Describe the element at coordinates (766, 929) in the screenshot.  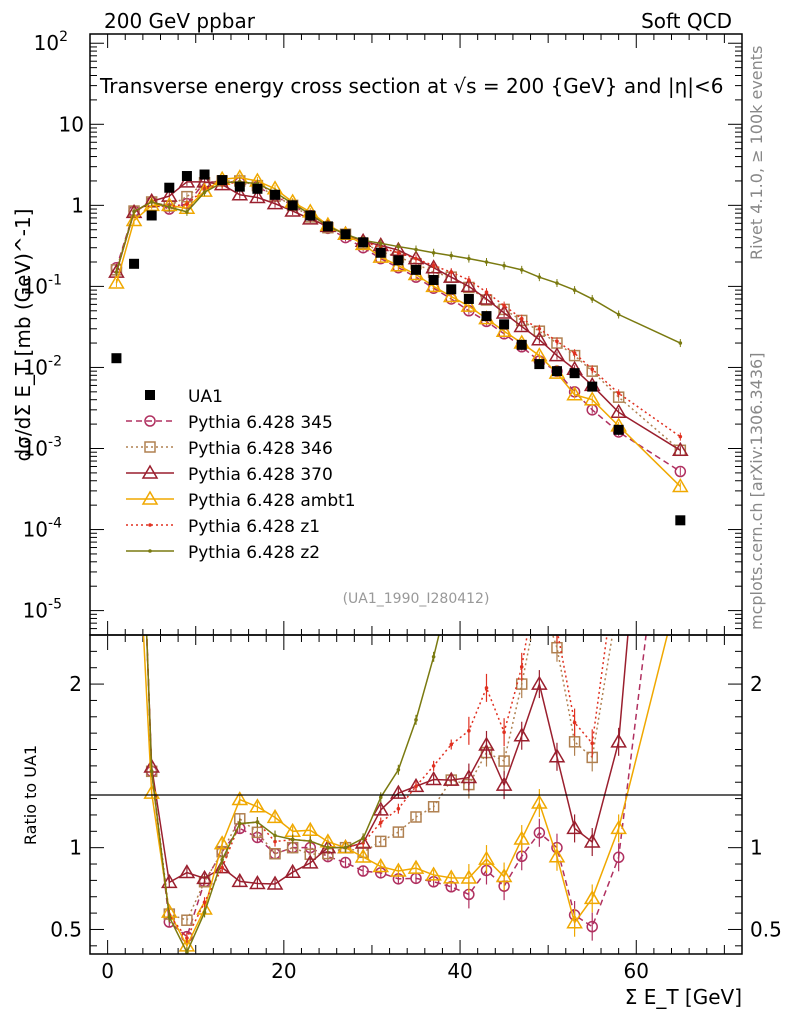
I see `ratio-y-tick-label-right: 0.5` at that location.